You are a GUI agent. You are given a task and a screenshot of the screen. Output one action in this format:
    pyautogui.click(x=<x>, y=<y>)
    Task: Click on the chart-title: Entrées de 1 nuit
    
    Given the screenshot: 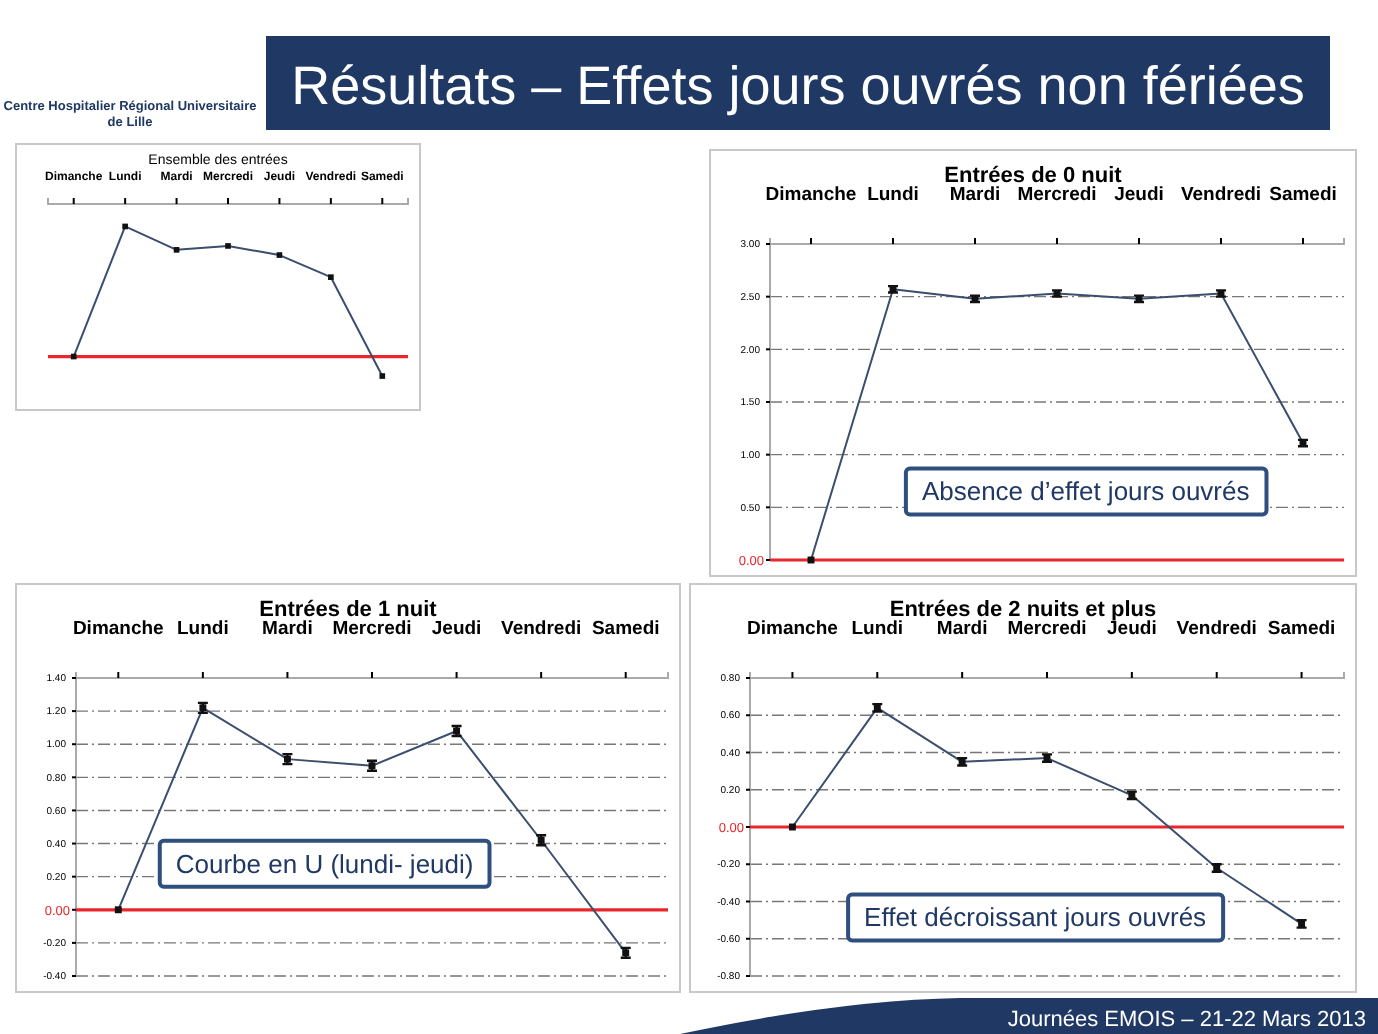 What is the action you would take?
    pyautogui.click(x=348, y=610)
    